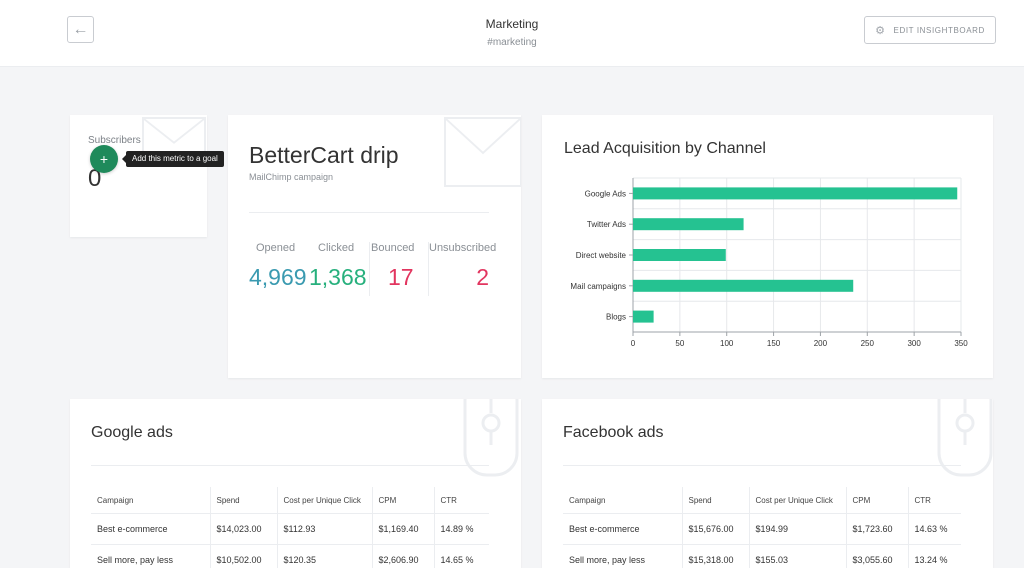 The image size is (1024, 568). Describe the element at coordinates (173, 159) in the screenshot. I see `add-metric-tooltip: Add this metric to a goal` at that location.